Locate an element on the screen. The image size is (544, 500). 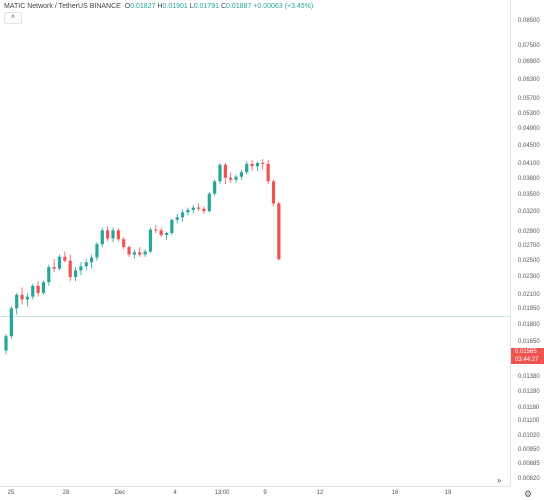
price-axis-label: 0.02100 is located at coordinates (529, 294).